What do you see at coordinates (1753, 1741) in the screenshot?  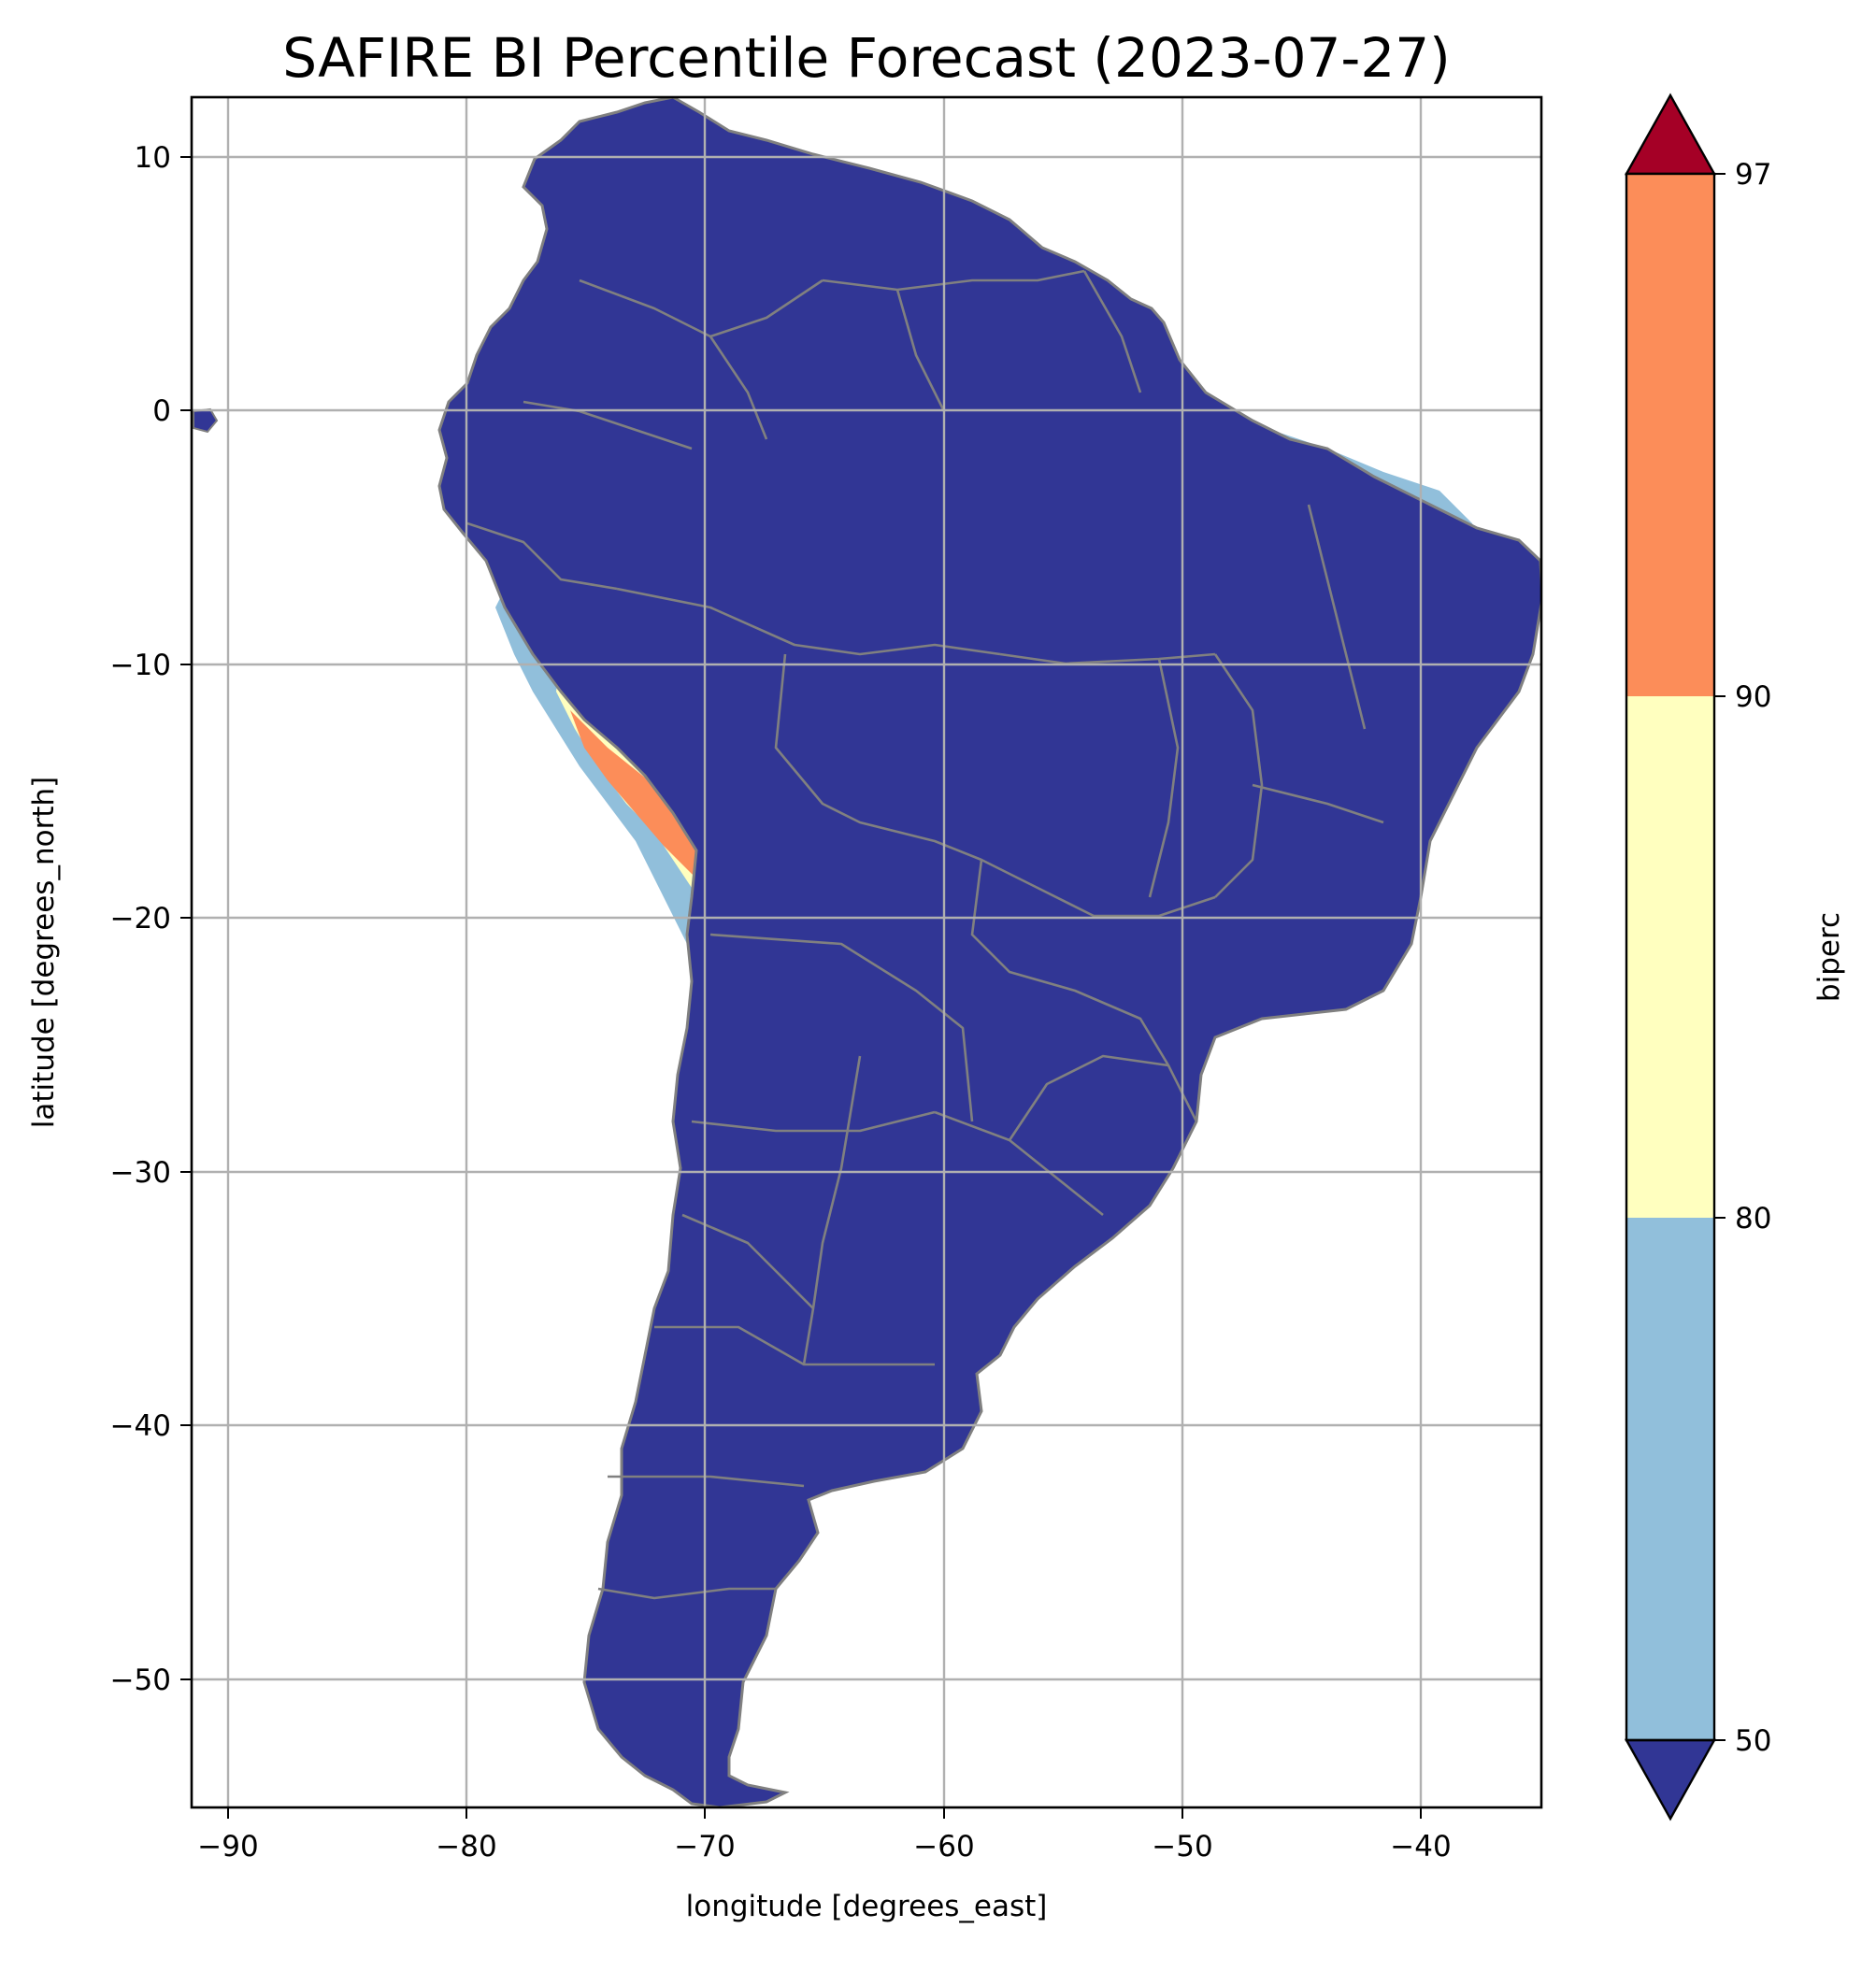 I see `colorbar-tick-label: 50` at bounding box center [1753, 1741].